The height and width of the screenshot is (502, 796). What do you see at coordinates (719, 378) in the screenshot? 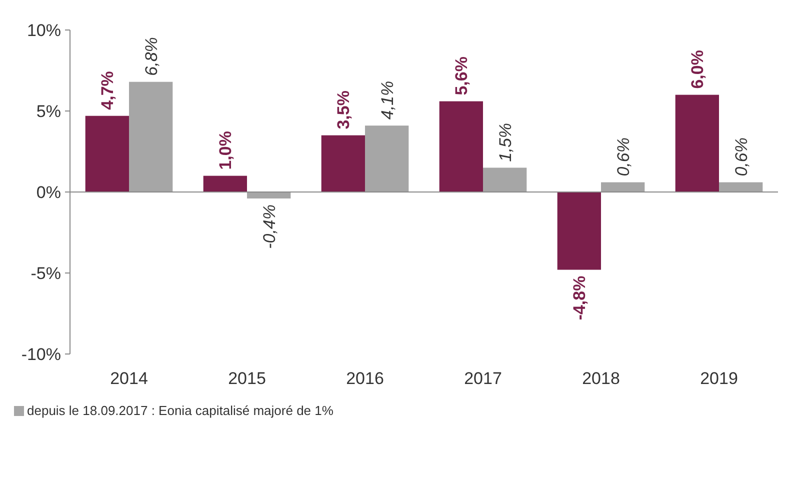
I see `x-tick-label: 2019` at bounding box center [719, 378].